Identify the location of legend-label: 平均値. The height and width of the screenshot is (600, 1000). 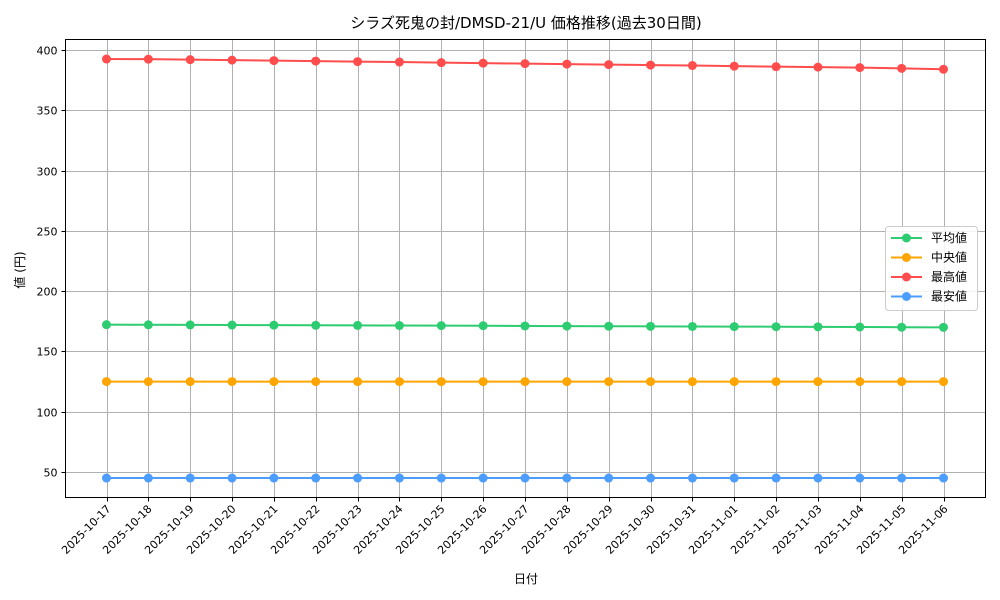
(949, 237).